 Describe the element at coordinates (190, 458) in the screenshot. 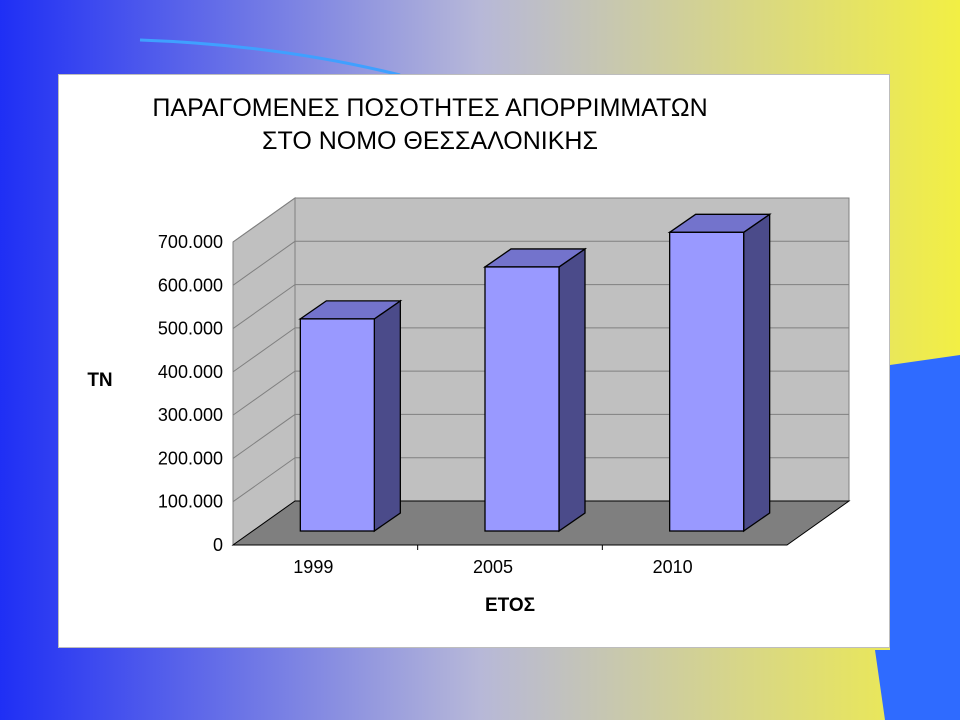

I see `y-tick-label: 200.000` at that location.